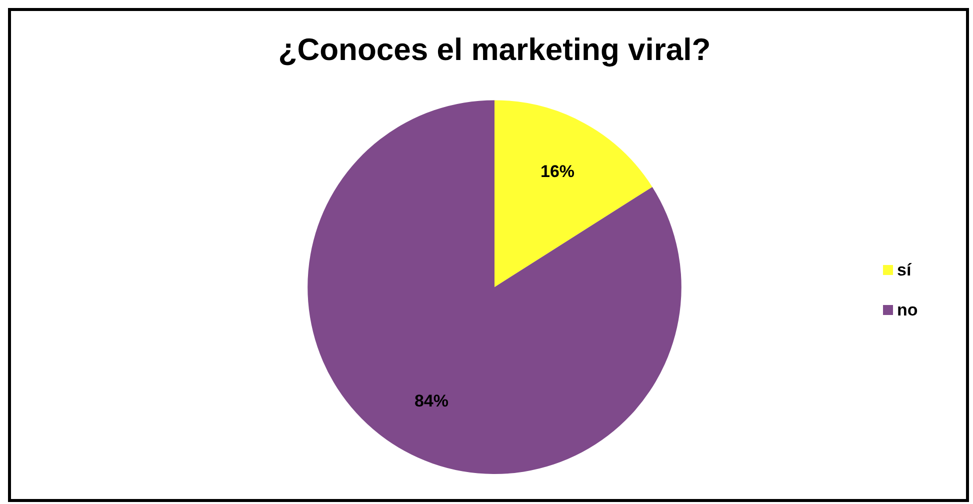 Image resolution: width=973 pixels, height=504 pixels. Describe the element at coordinates (904, 270) in the screenshot. I see `legend-label: sí` at that location.